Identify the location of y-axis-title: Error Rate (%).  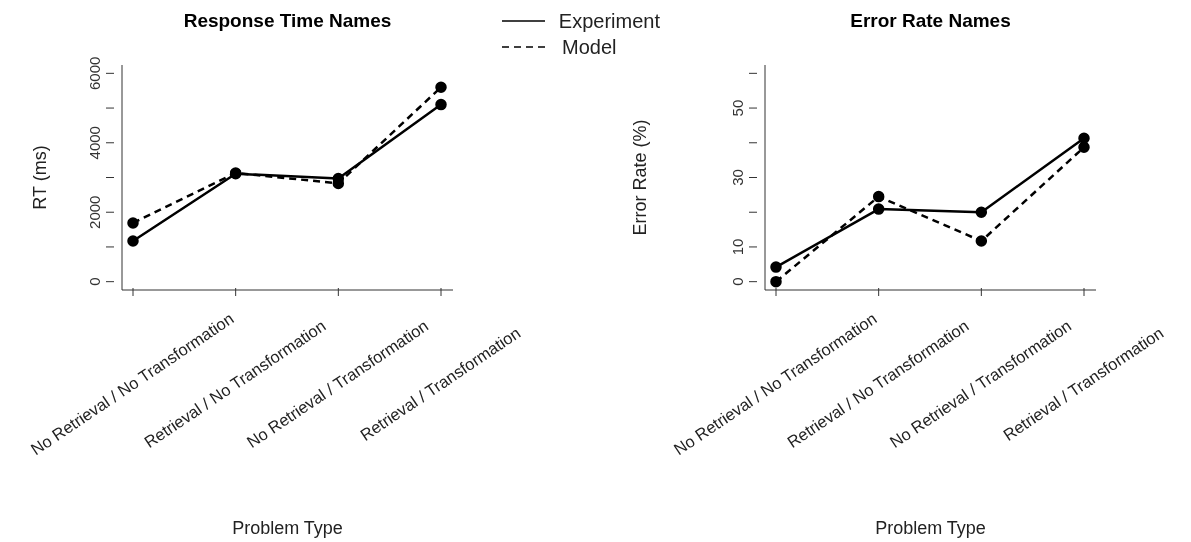
(640, 177).